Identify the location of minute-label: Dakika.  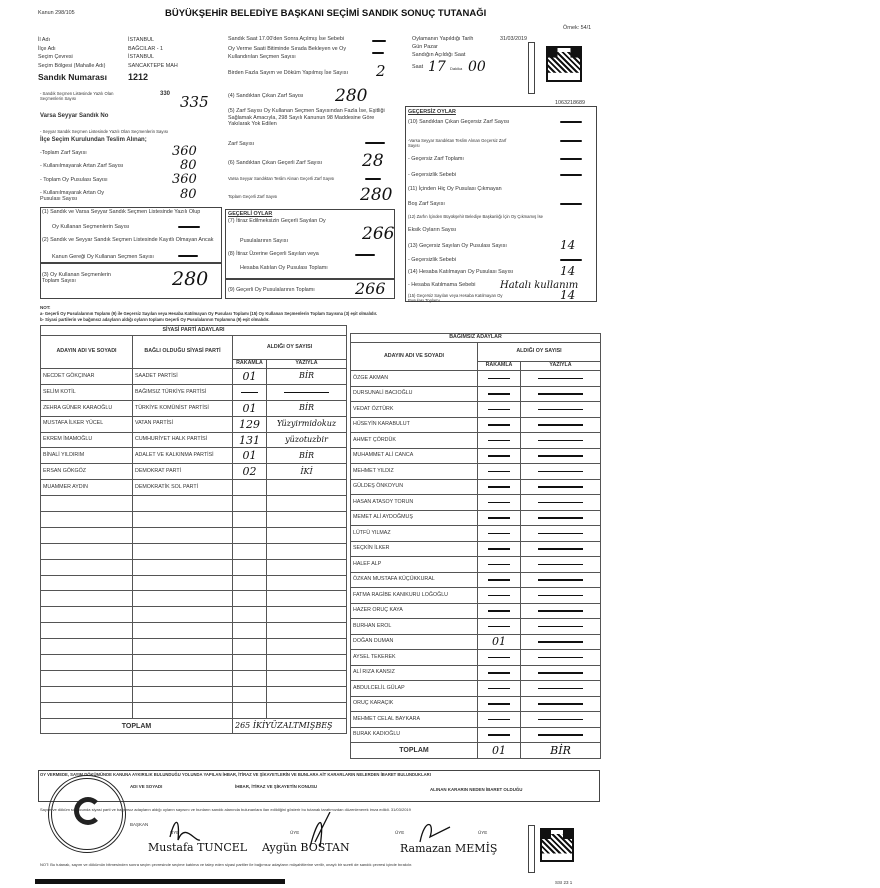
(456, 68).